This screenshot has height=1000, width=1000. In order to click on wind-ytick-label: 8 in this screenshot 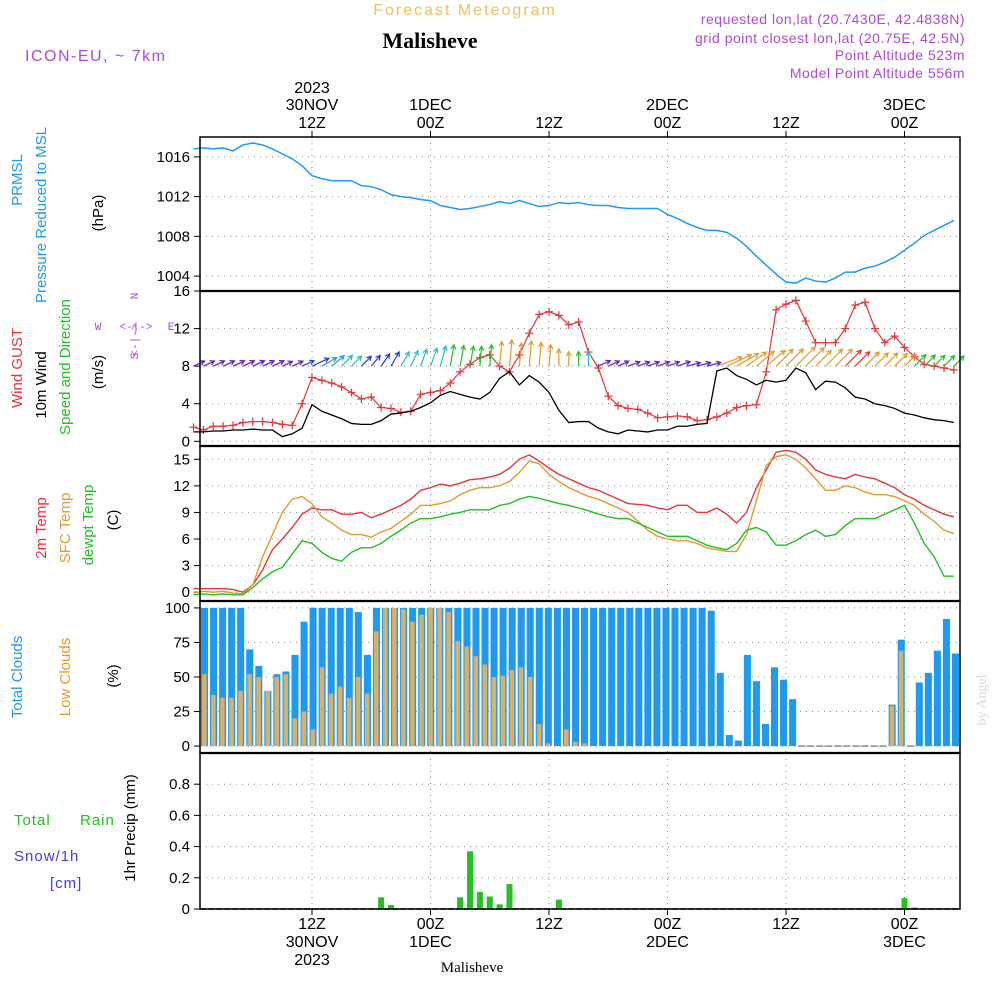, I will do `click(186, 366)`.